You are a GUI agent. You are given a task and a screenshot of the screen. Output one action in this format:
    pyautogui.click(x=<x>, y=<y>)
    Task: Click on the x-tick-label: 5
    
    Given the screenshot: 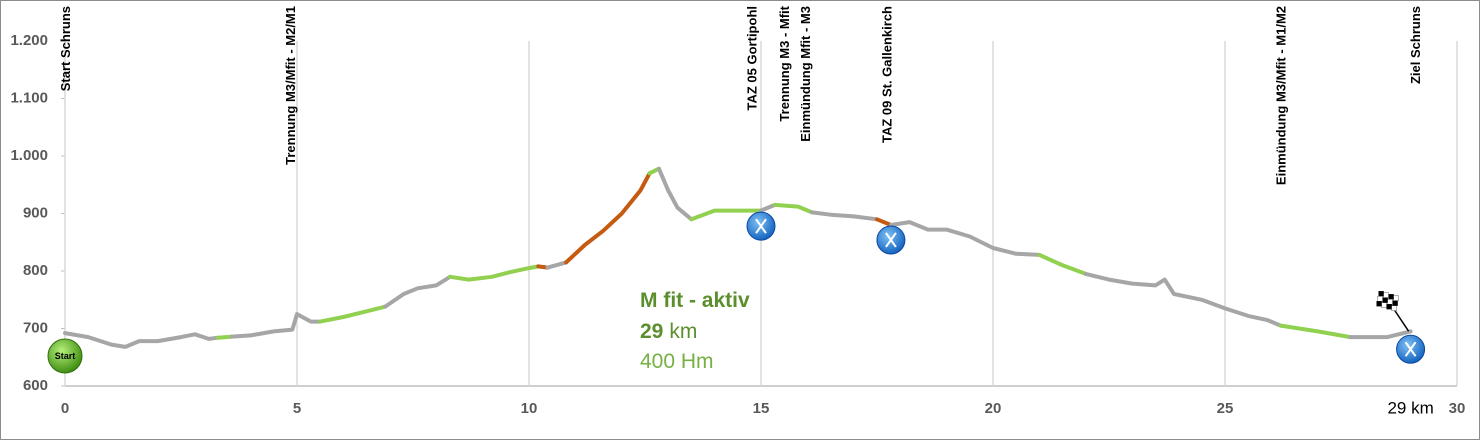 What is the action you would take?
    pyautogui.click(x=297, y=408)
    